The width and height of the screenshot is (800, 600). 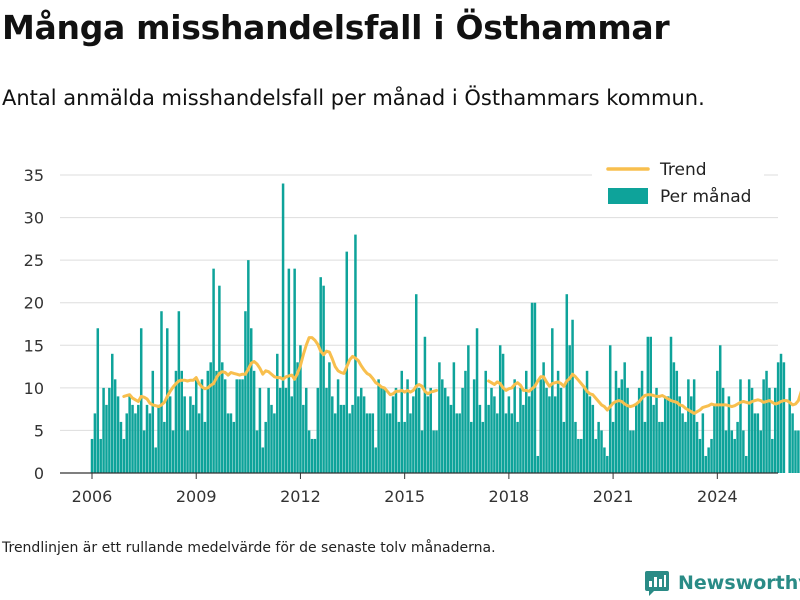 I want to click on y-tick-label: 15, so click(x=34, y=345).